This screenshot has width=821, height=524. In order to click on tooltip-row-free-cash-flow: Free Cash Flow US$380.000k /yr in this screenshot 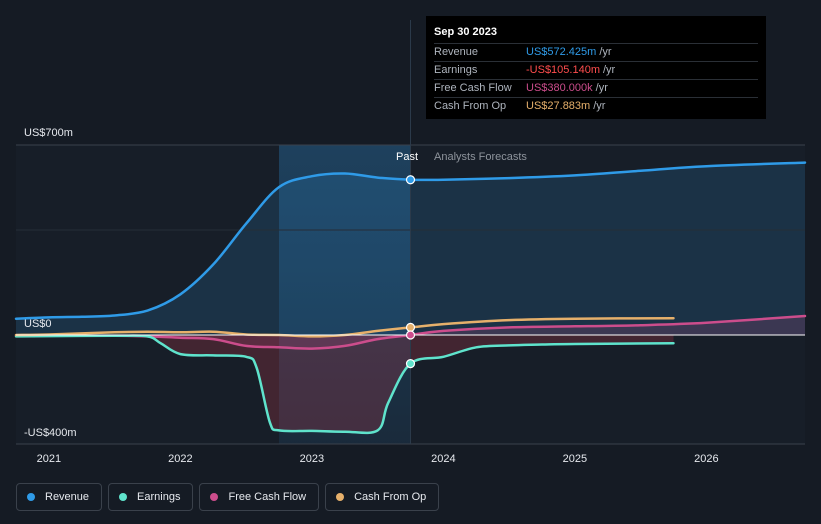, I will do `click(596, 88)`.